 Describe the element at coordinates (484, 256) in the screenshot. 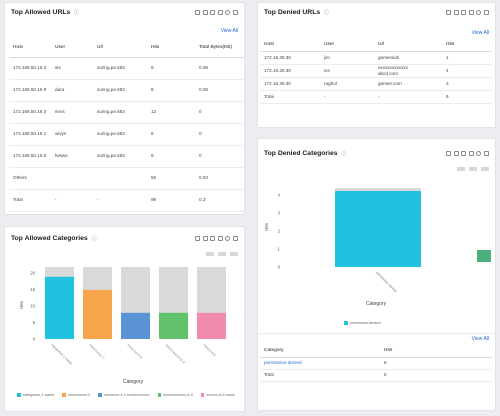

I see `zoom-handle` at that location.